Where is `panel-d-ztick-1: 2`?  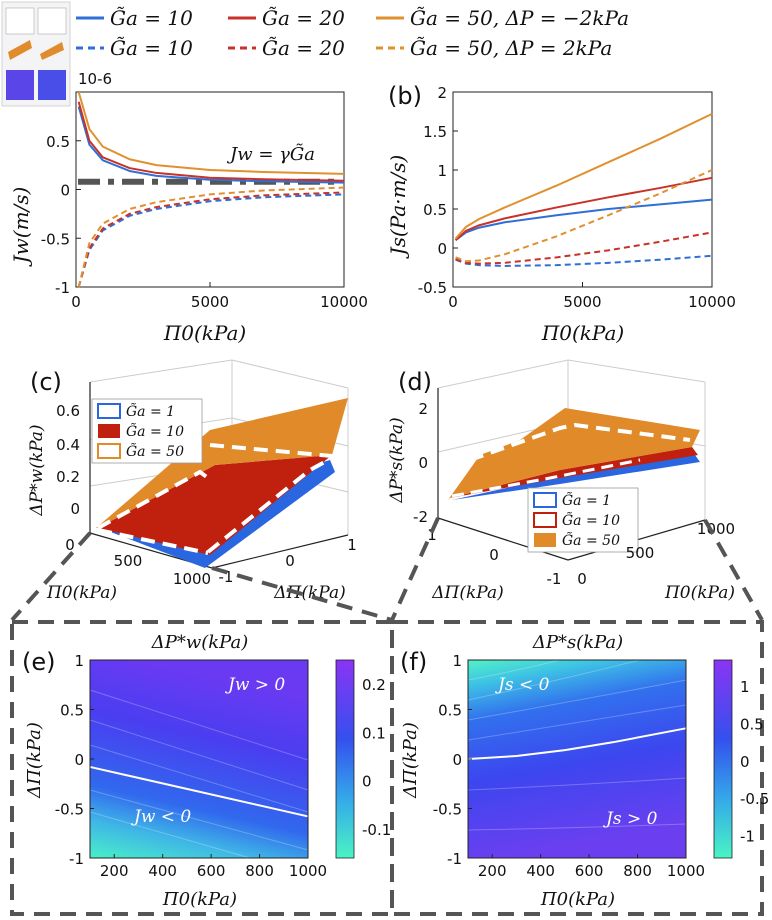
panel-d-ztick-1: 2 is located at coordinates (423, 409).